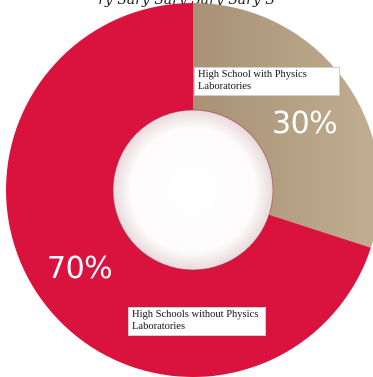  What do you see at coordinates (267, 81) in the screenshot?
I see `slice-label-with-labs: High School with Physics Laboratories` at bounding box center [267, 81].